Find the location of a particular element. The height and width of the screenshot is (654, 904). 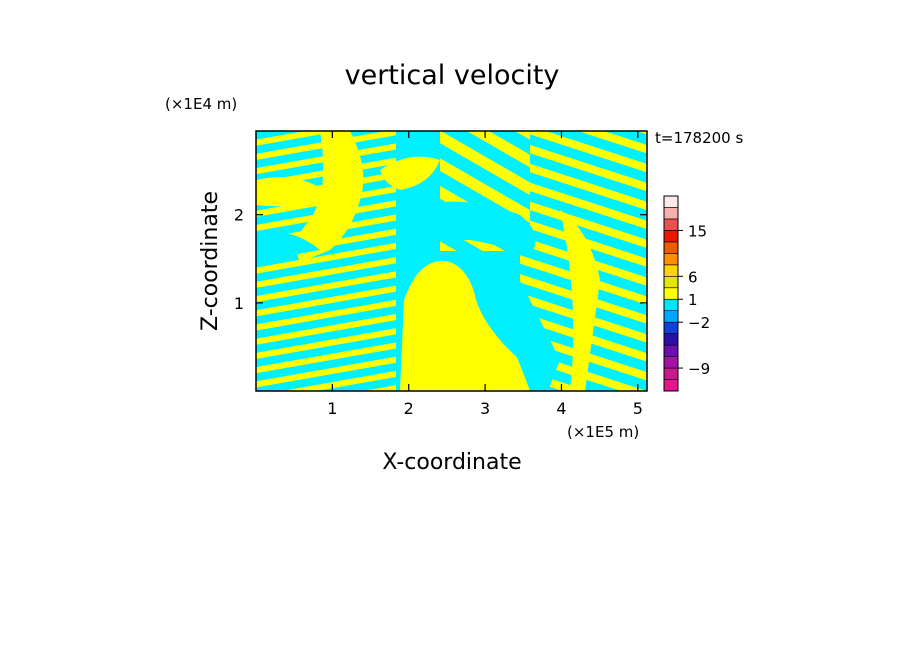

colorbar-label: 6 is located at coordinates (693, 277).